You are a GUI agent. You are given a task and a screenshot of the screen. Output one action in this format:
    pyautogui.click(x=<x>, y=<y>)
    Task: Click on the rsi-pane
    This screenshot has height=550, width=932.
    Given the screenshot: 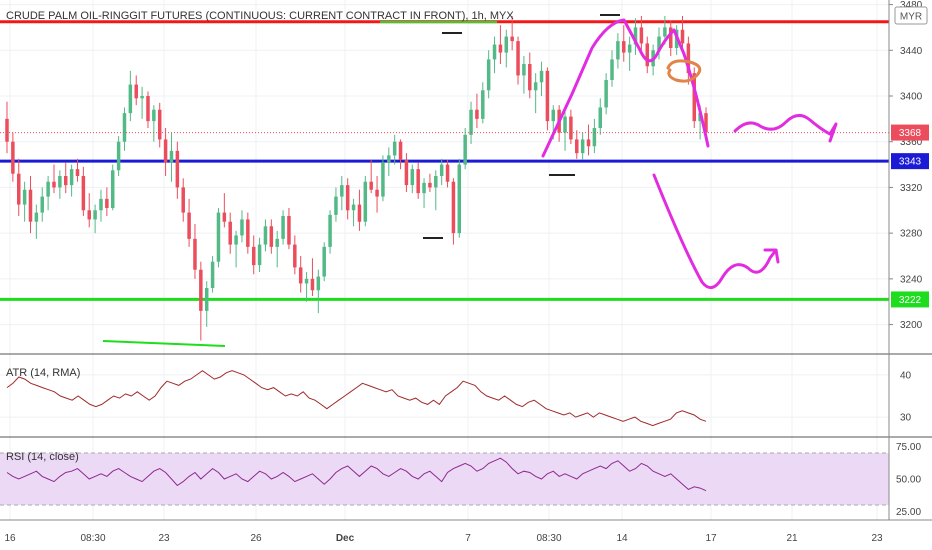 What is the action you would take?
    pyautogui.click(x=444, y=479)
    